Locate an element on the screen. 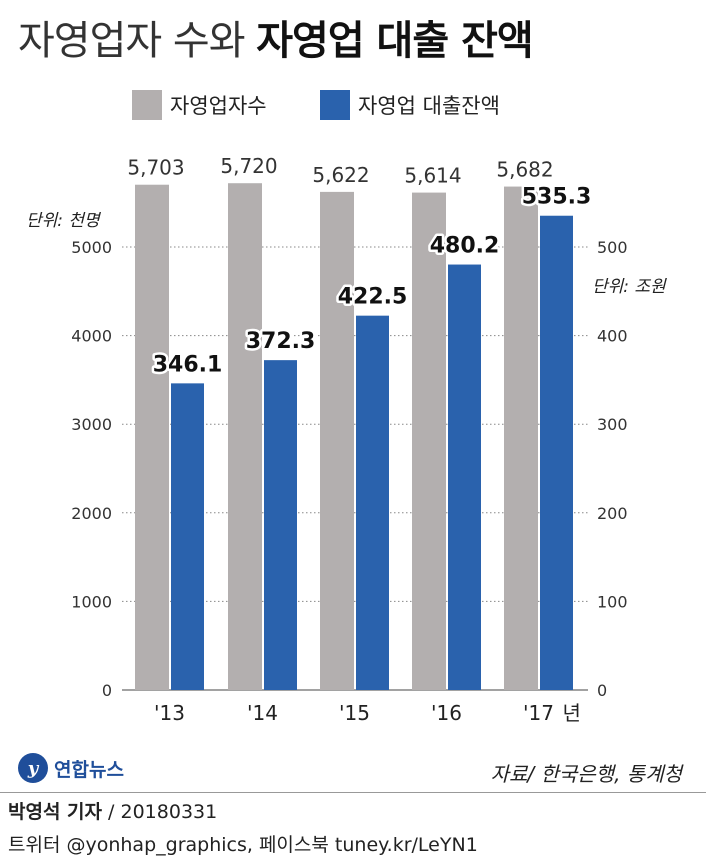  y-right-tick-label: 300 is located at coordinates (612, 424).